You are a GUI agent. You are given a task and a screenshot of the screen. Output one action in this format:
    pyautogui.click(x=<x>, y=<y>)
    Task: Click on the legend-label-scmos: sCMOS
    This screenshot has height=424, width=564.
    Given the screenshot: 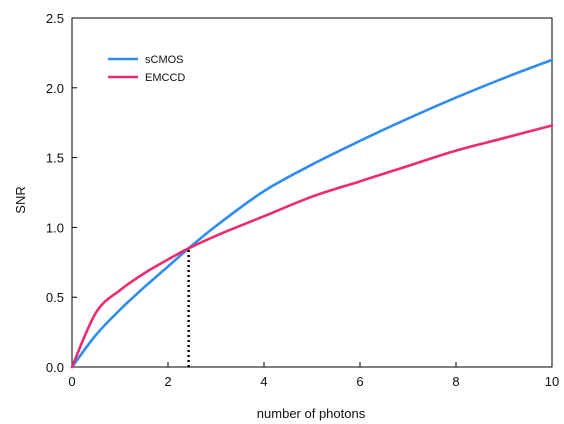 What is the action you would take?
    pyautogui.click(x=164, y=60)
    